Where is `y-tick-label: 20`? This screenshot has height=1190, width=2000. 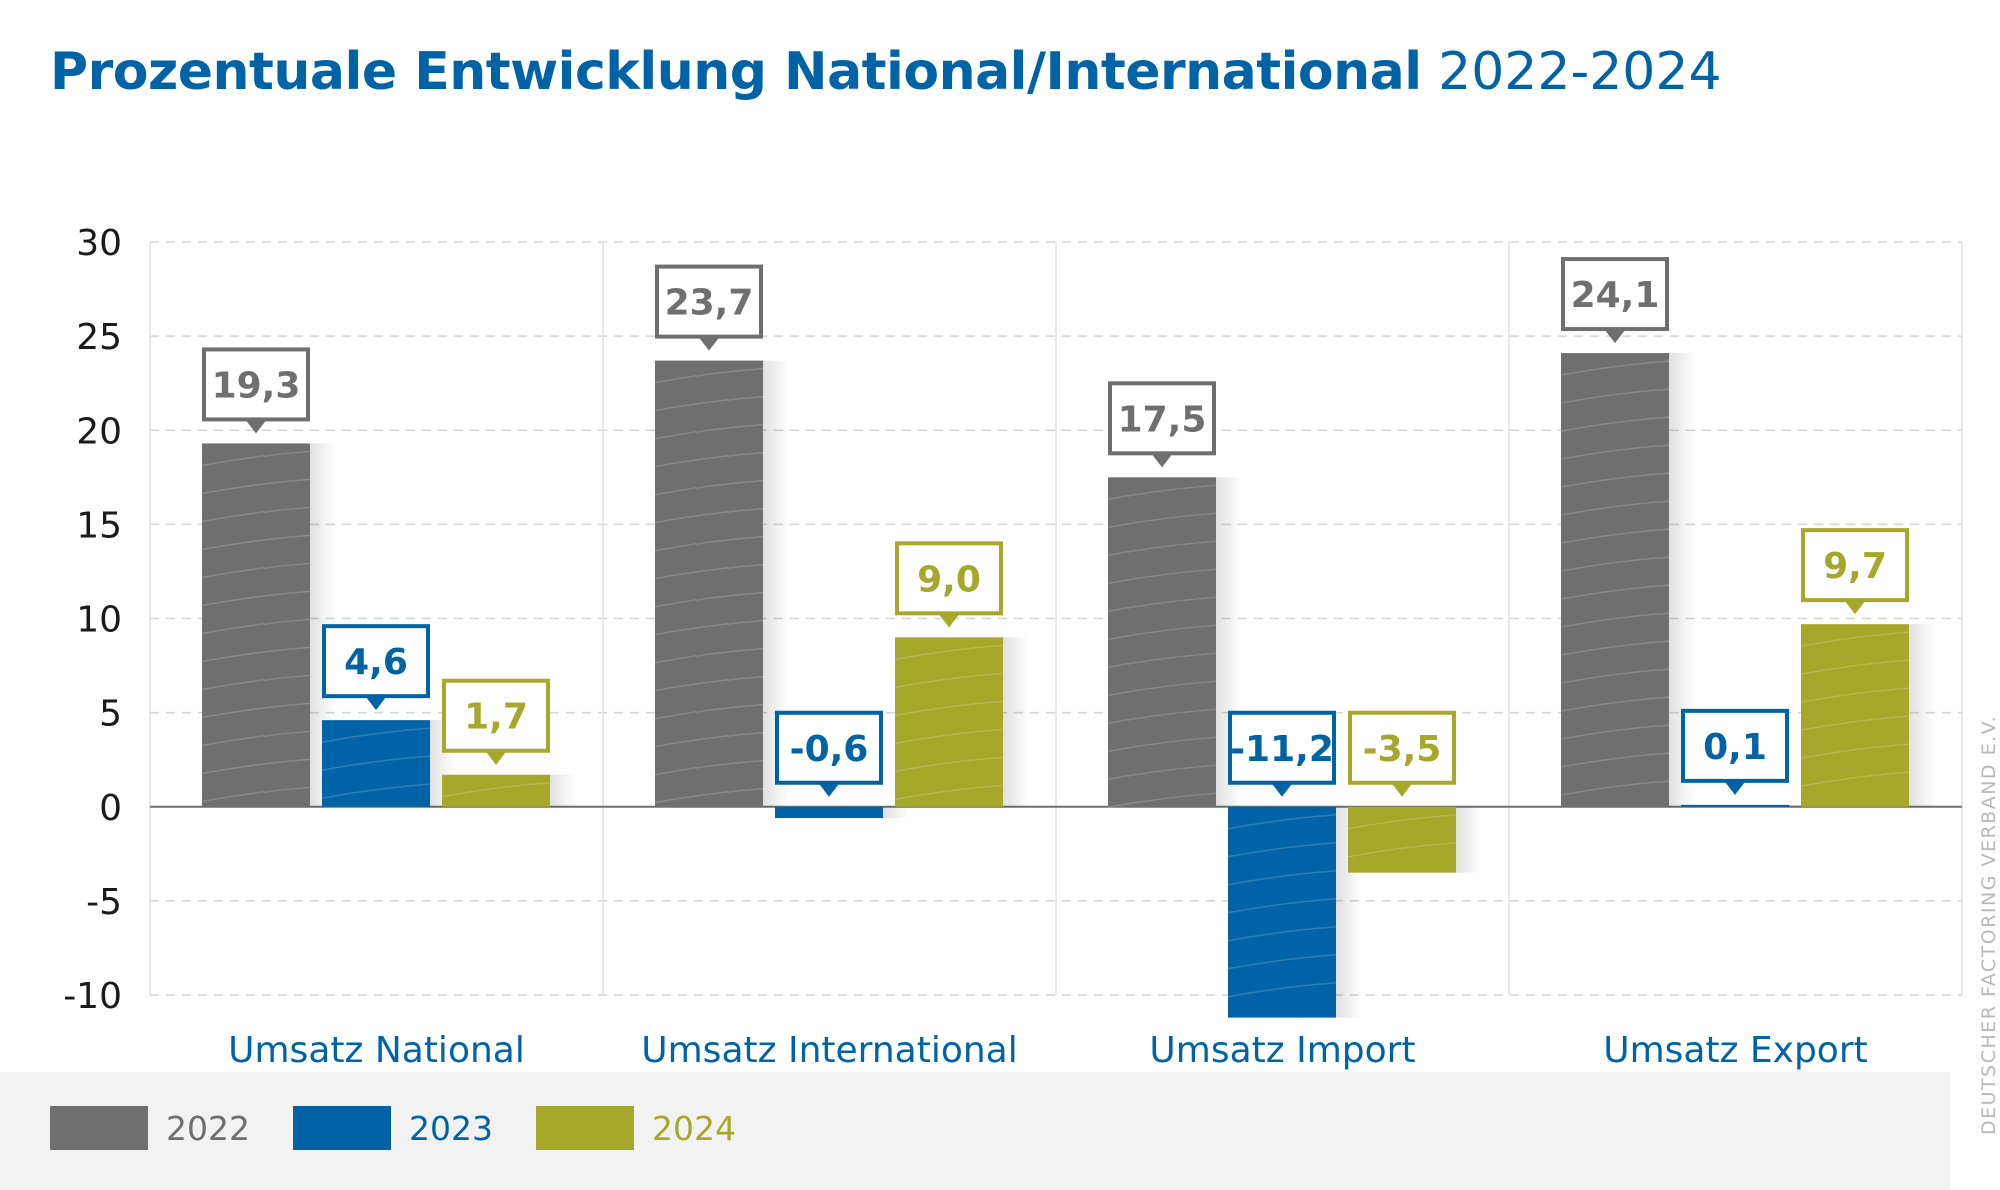 y-tick-label: 20 is located at coordinates (99, 431).